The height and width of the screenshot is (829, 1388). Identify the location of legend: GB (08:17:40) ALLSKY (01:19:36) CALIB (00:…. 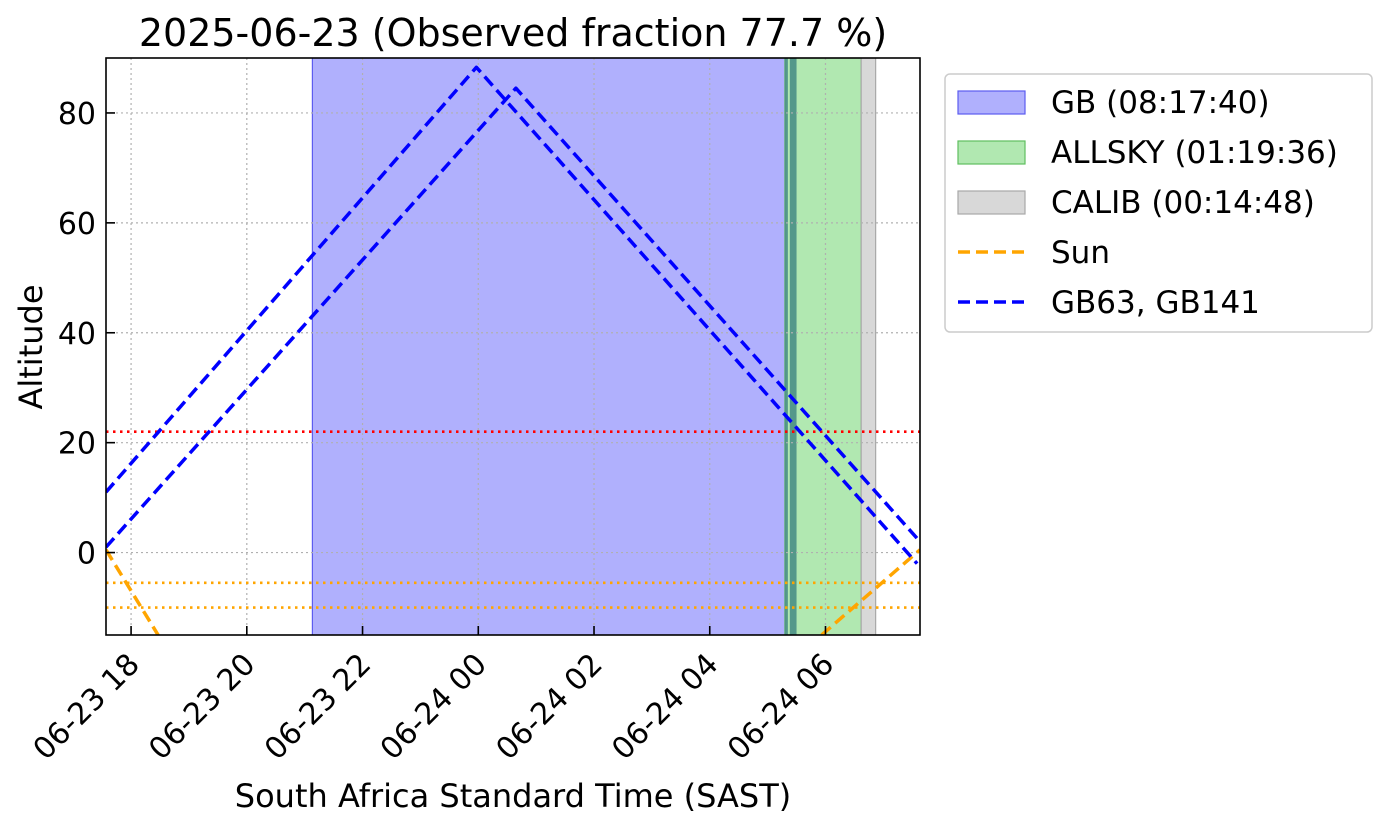
(1158, 203).